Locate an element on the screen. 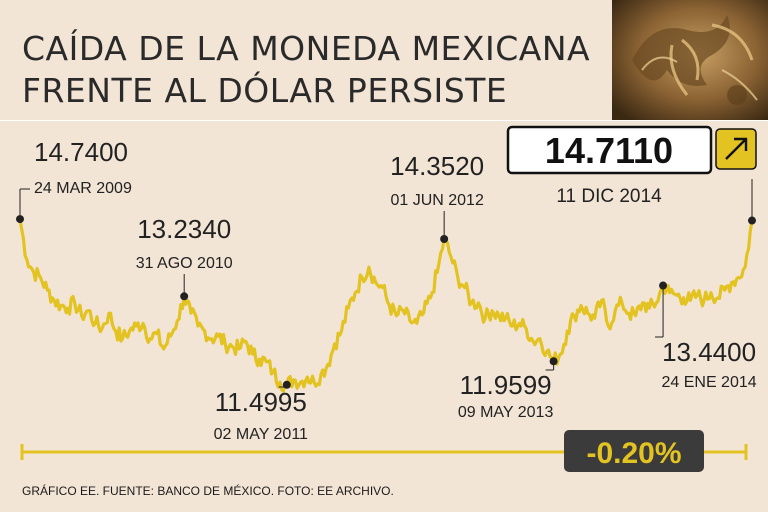  annotation-value: 13.4400 is located at coordinates (709, 352).